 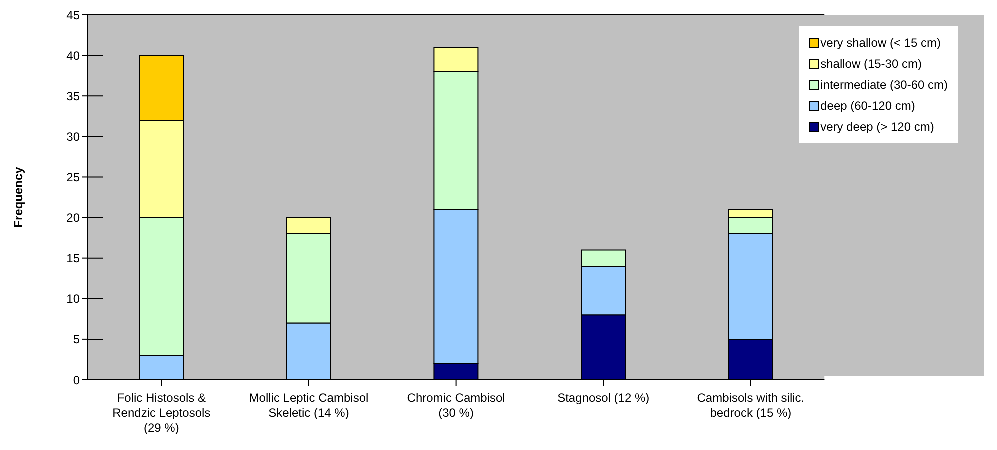 What do you see at coordinates (884, 85) in the screenshot?
I see `legend-label: intermediate (30-60 cm)` at bounding box center [884, 85].